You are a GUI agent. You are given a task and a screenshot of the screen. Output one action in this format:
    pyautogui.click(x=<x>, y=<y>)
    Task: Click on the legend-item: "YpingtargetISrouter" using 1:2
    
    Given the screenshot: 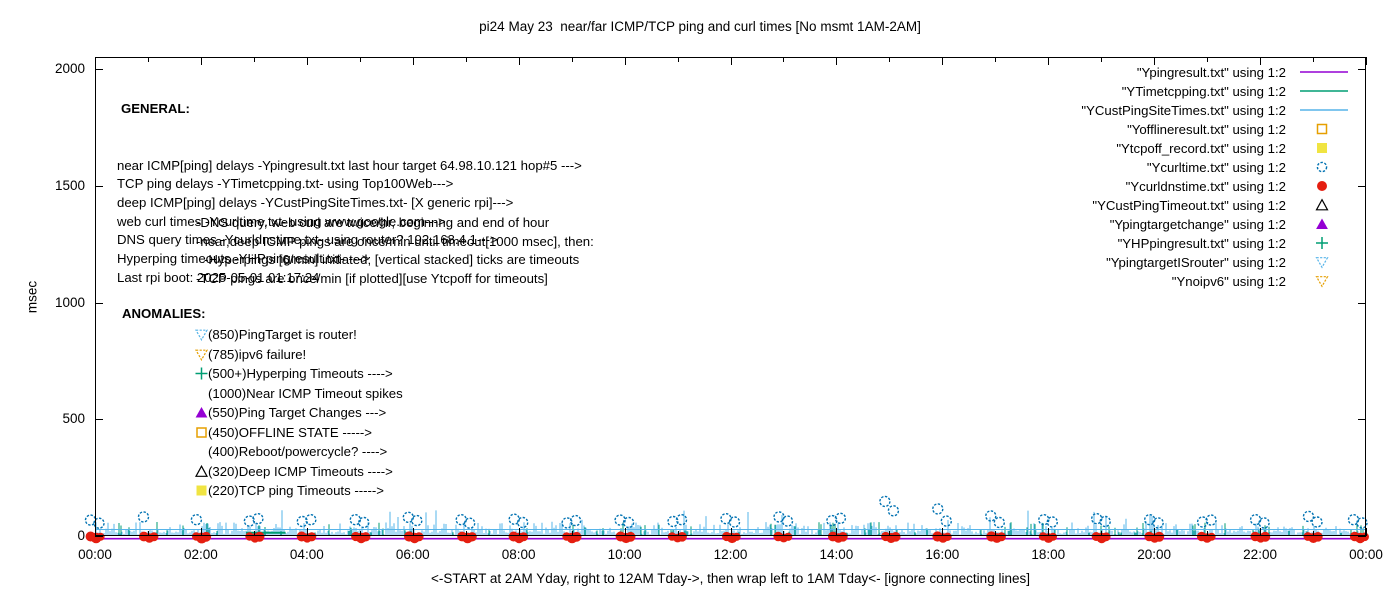 What is the action you would take?
    pyautogui.click(x=1216, y=262)
    